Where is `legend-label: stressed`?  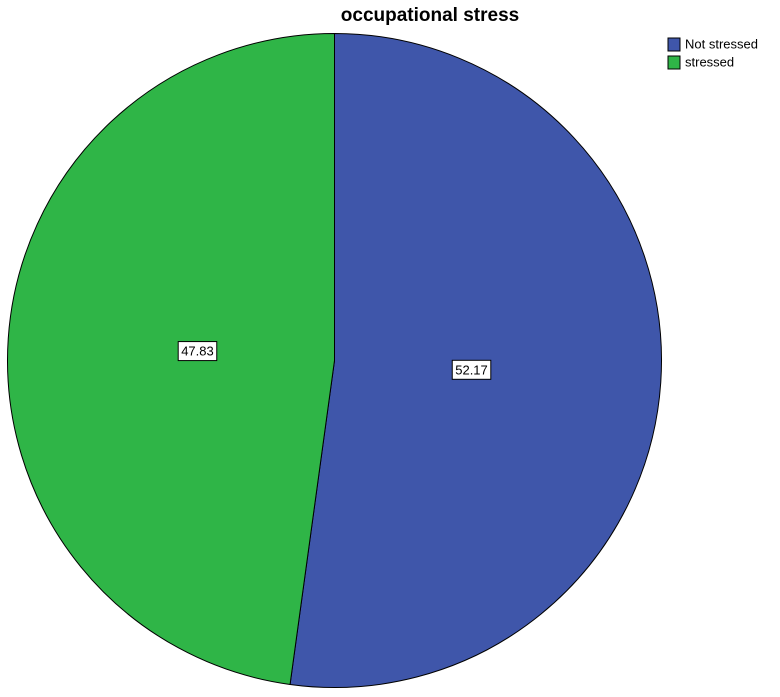
legend-label: stressed is located at coordinates (709, 61).